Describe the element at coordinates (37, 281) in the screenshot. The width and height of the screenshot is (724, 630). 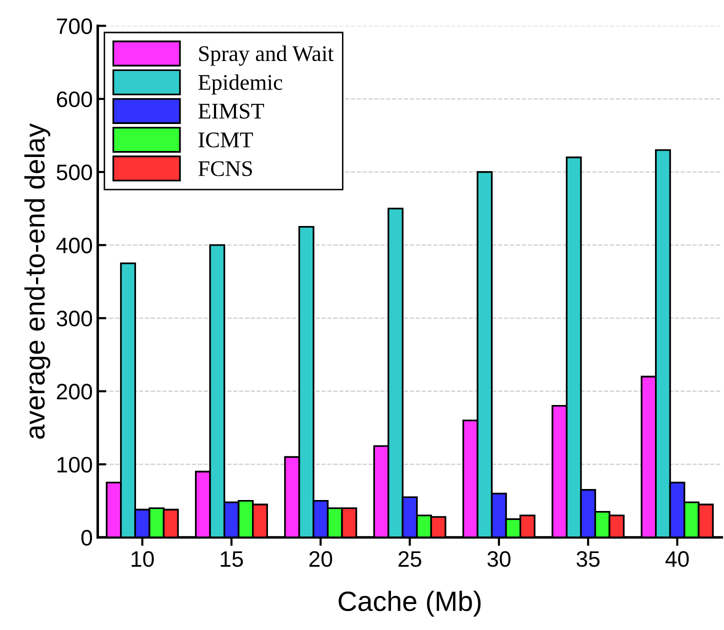
I see `y-axis-title: average end-to-end delay` at that location.